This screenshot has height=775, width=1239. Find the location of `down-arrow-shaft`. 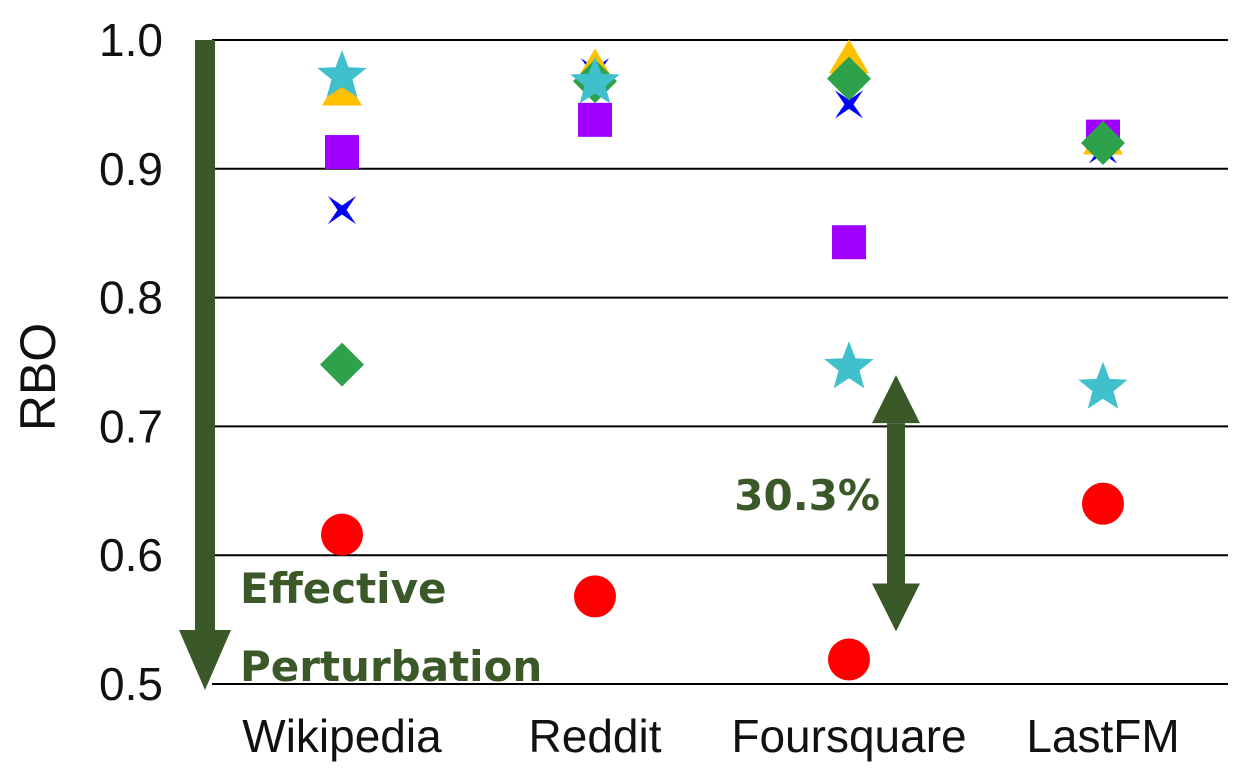

down-arrow-shaft is located at coordinates (205, 335).